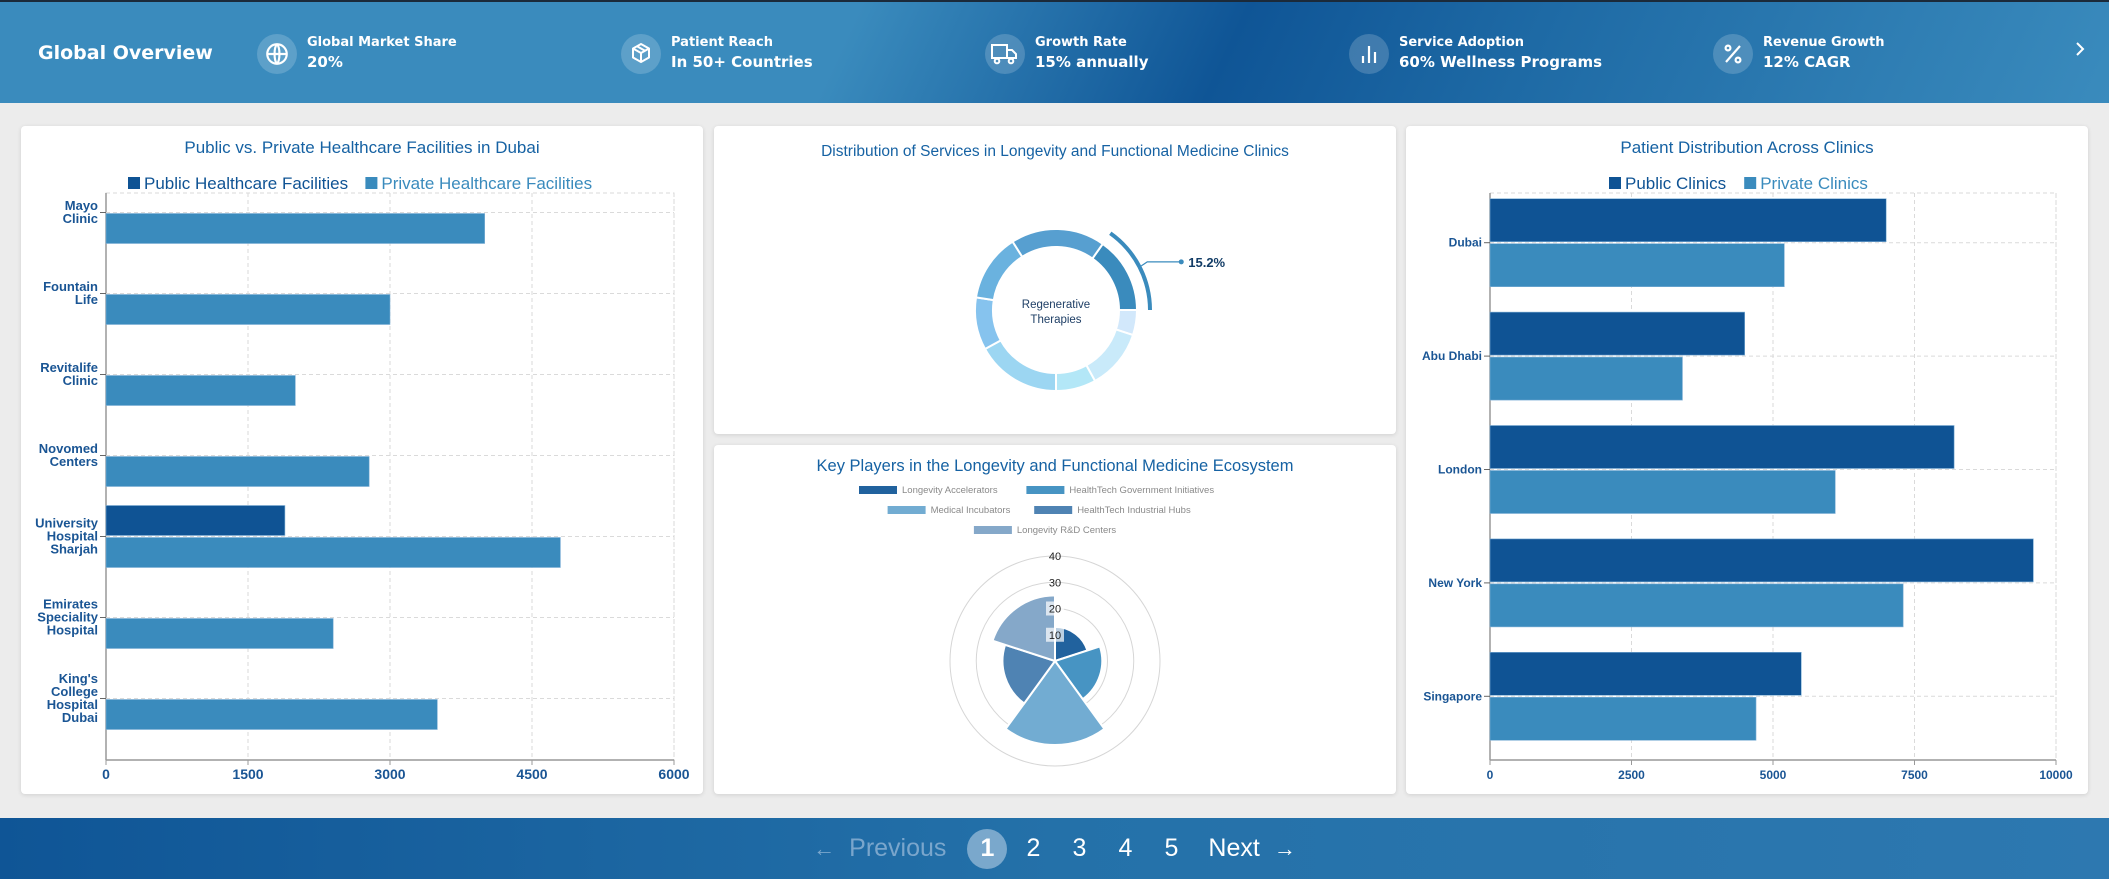  What do you see at coordinates (1055, 583) in the screenshot?
I see `r-tick-label: 30` at bounding box center [1055, 583].